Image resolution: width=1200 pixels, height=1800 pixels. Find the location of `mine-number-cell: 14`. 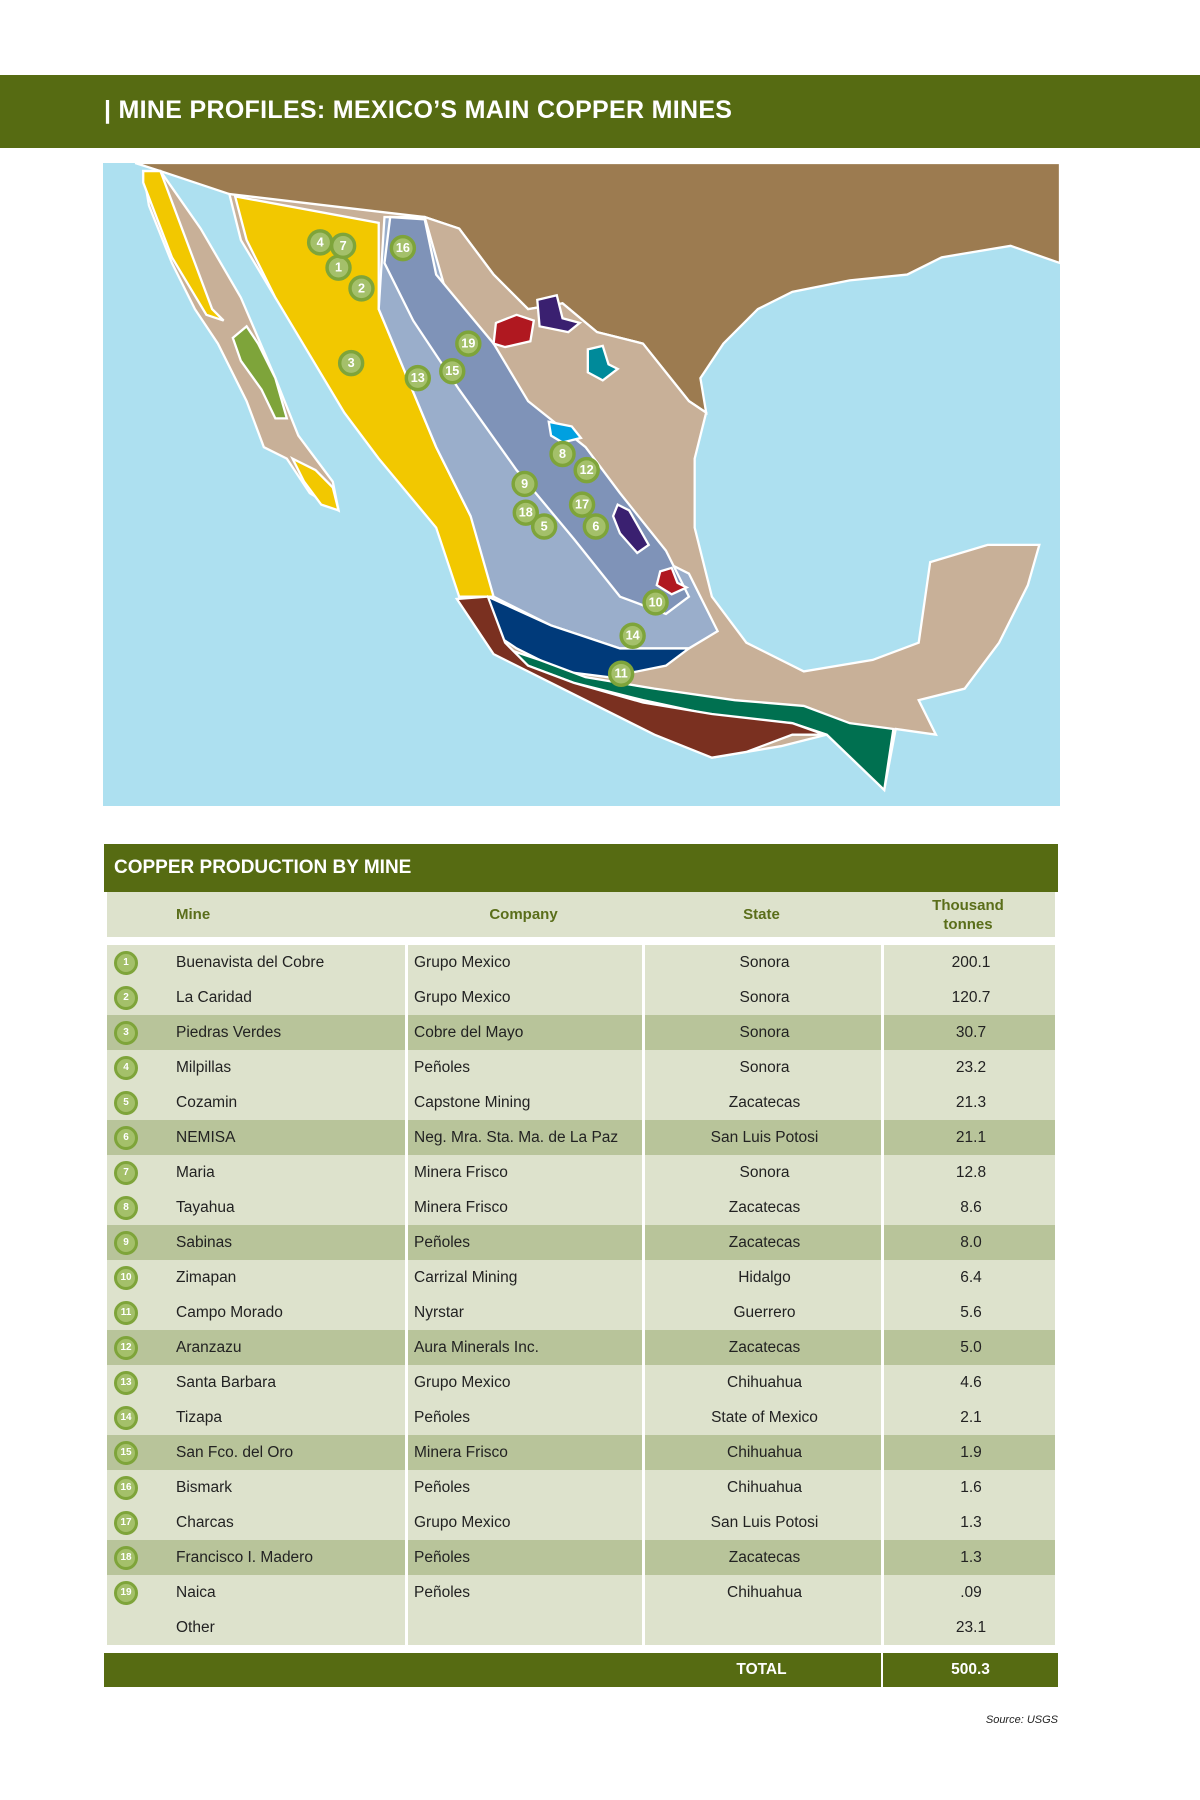

mine-number-cell: 14 is located at coordinates (135, 1417).